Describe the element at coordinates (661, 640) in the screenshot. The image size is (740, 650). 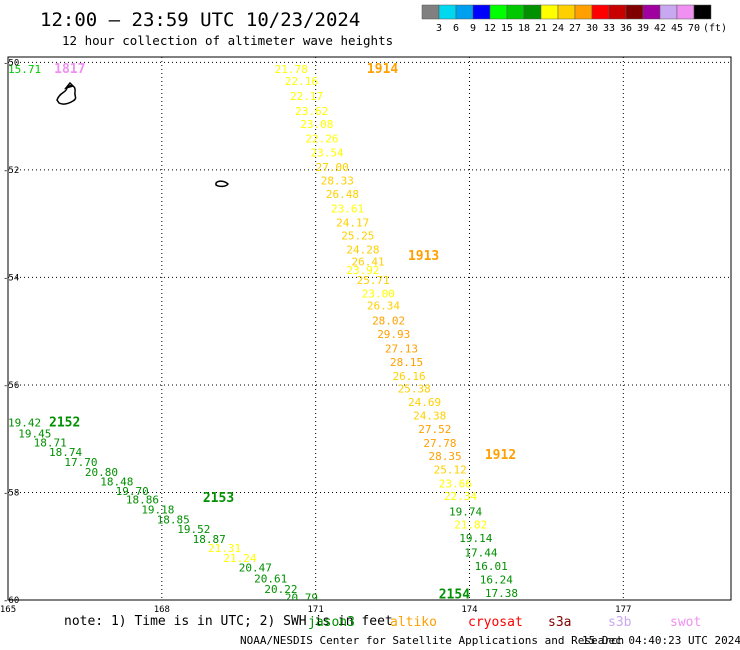
I see `generated-timestamp: 15 Dec 04:40:23 UTC 2024` at that location.